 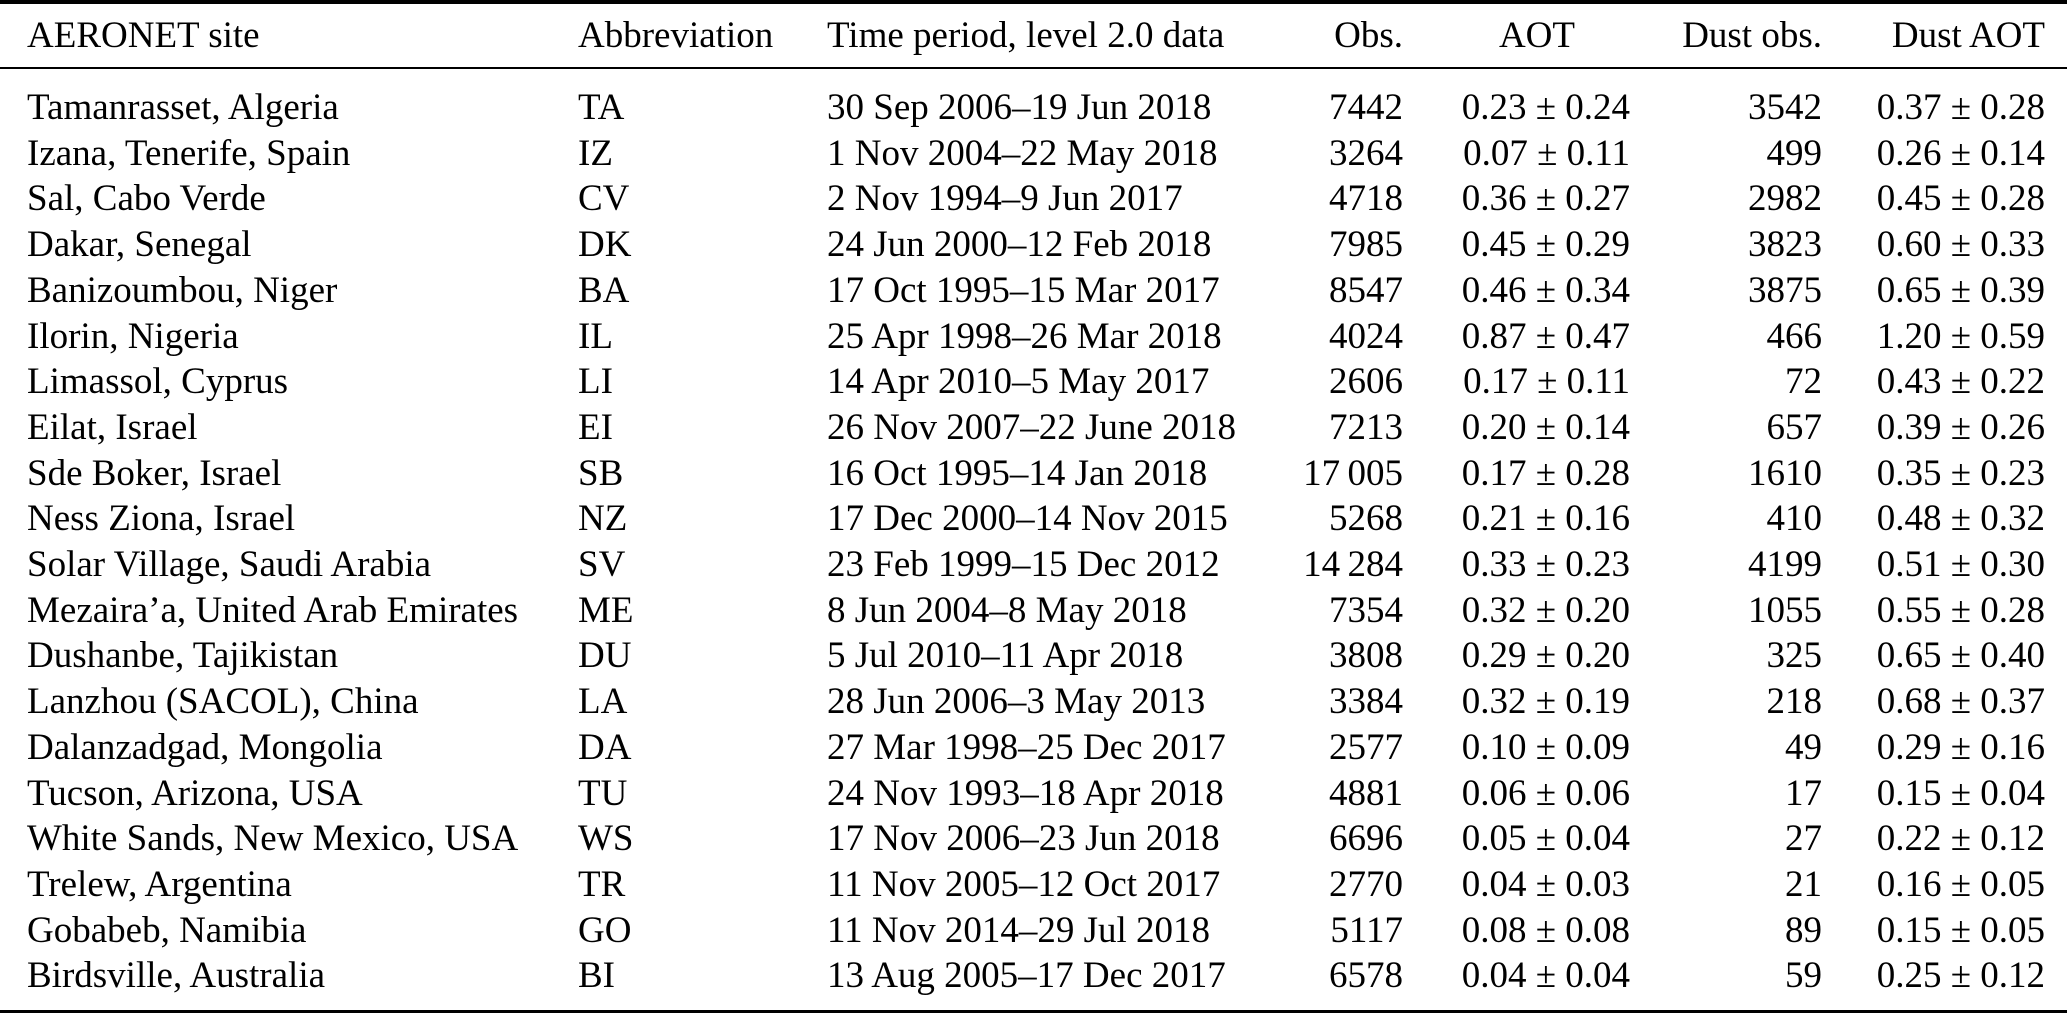 I want to click on cell-dust-aot: 0.51 ± 0.30, so click(x=1960, y=565).